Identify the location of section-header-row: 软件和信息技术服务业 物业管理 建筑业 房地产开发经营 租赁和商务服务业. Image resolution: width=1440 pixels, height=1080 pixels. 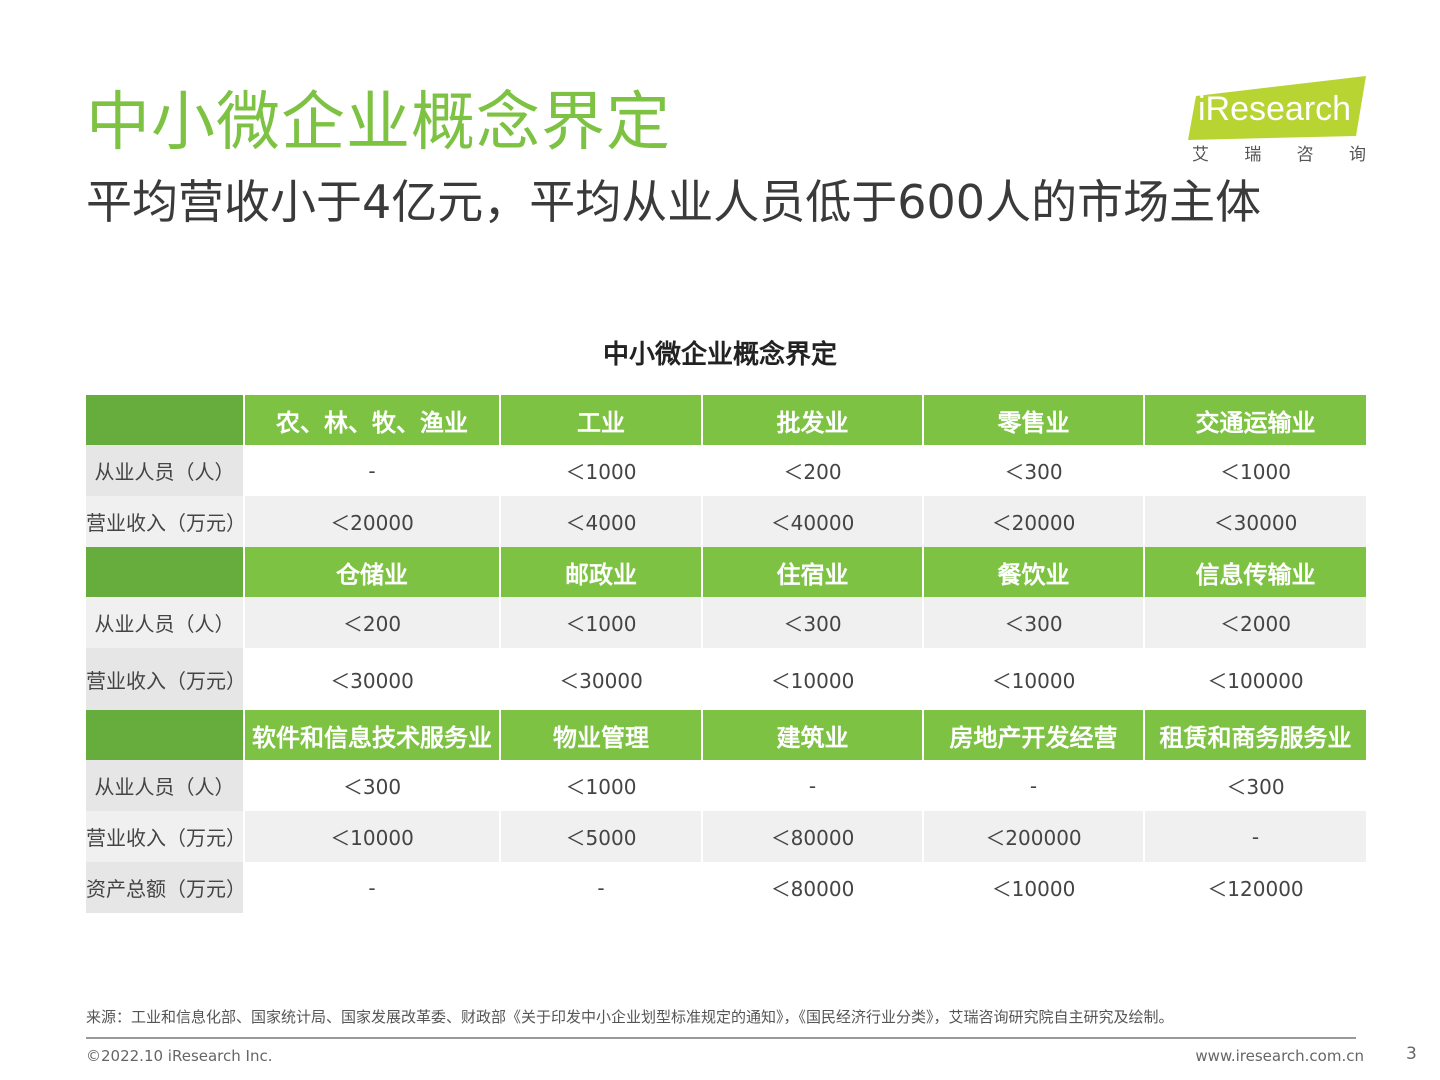
(726, 735).